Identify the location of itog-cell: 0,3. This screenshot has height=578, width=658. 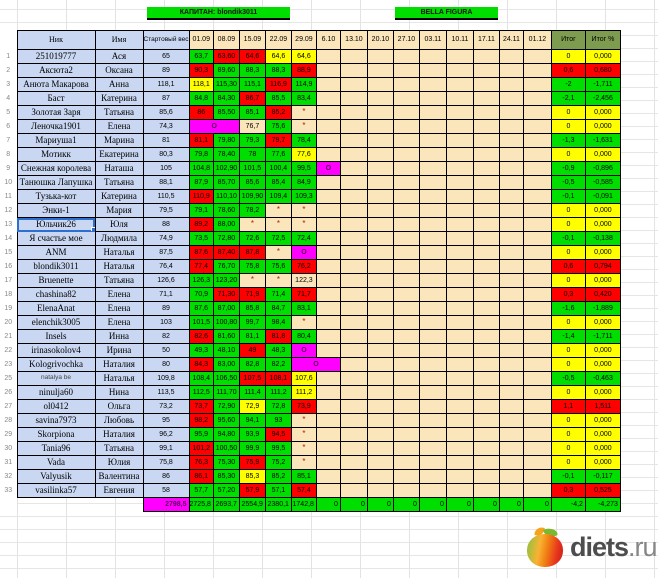
(568, 490).